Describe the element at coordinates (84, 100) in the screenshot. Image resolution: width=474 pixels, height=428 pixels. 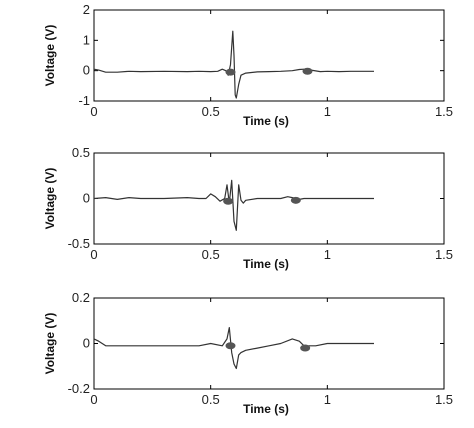
I see `y-tick-label: -1` at that location.